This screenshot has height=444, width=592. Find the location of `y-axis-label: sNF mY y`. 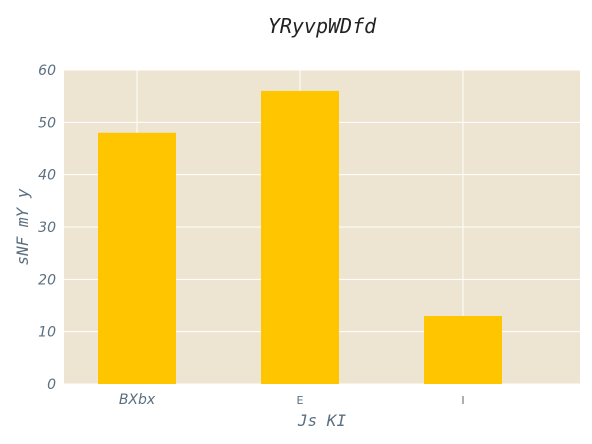

y-axis-label: sNF mY y is located at coordinates (22, 226).